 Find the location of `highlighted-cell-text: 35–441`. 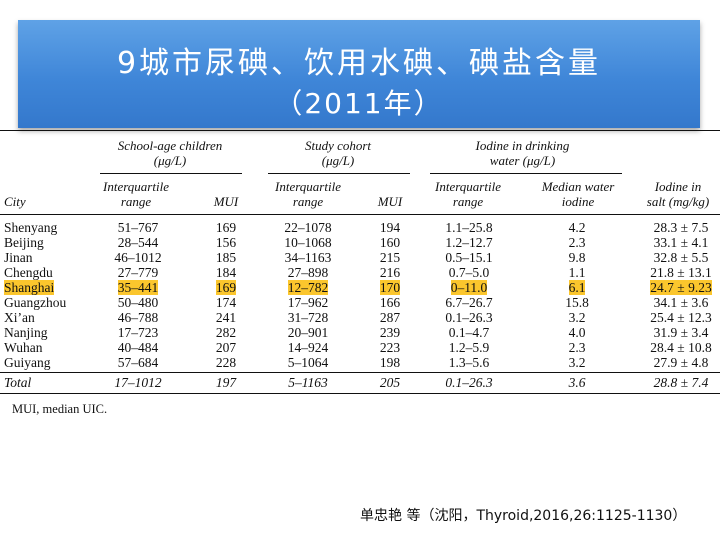

highlighted-cell-text: 35–441 is located at coordinates (138, 287).